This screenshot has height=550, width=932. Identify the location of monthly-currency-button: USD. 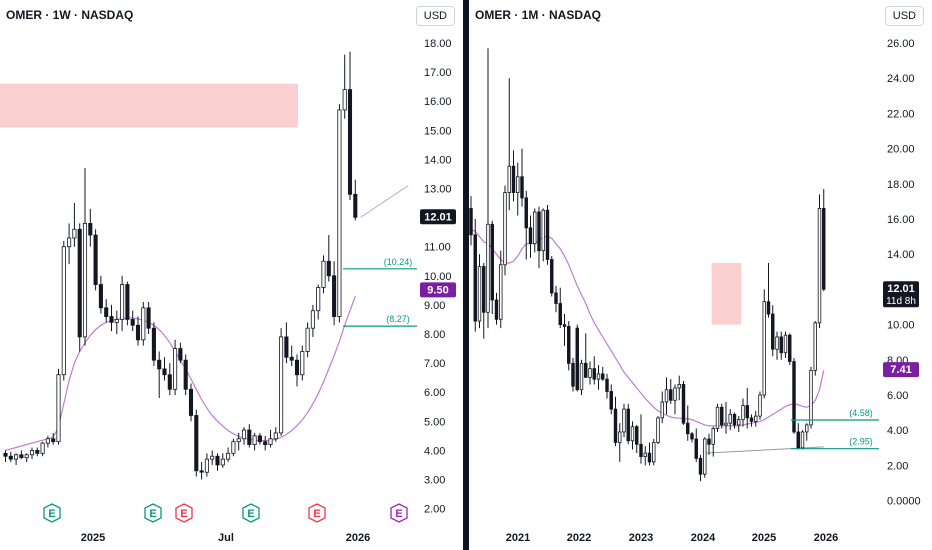
(904, 16).